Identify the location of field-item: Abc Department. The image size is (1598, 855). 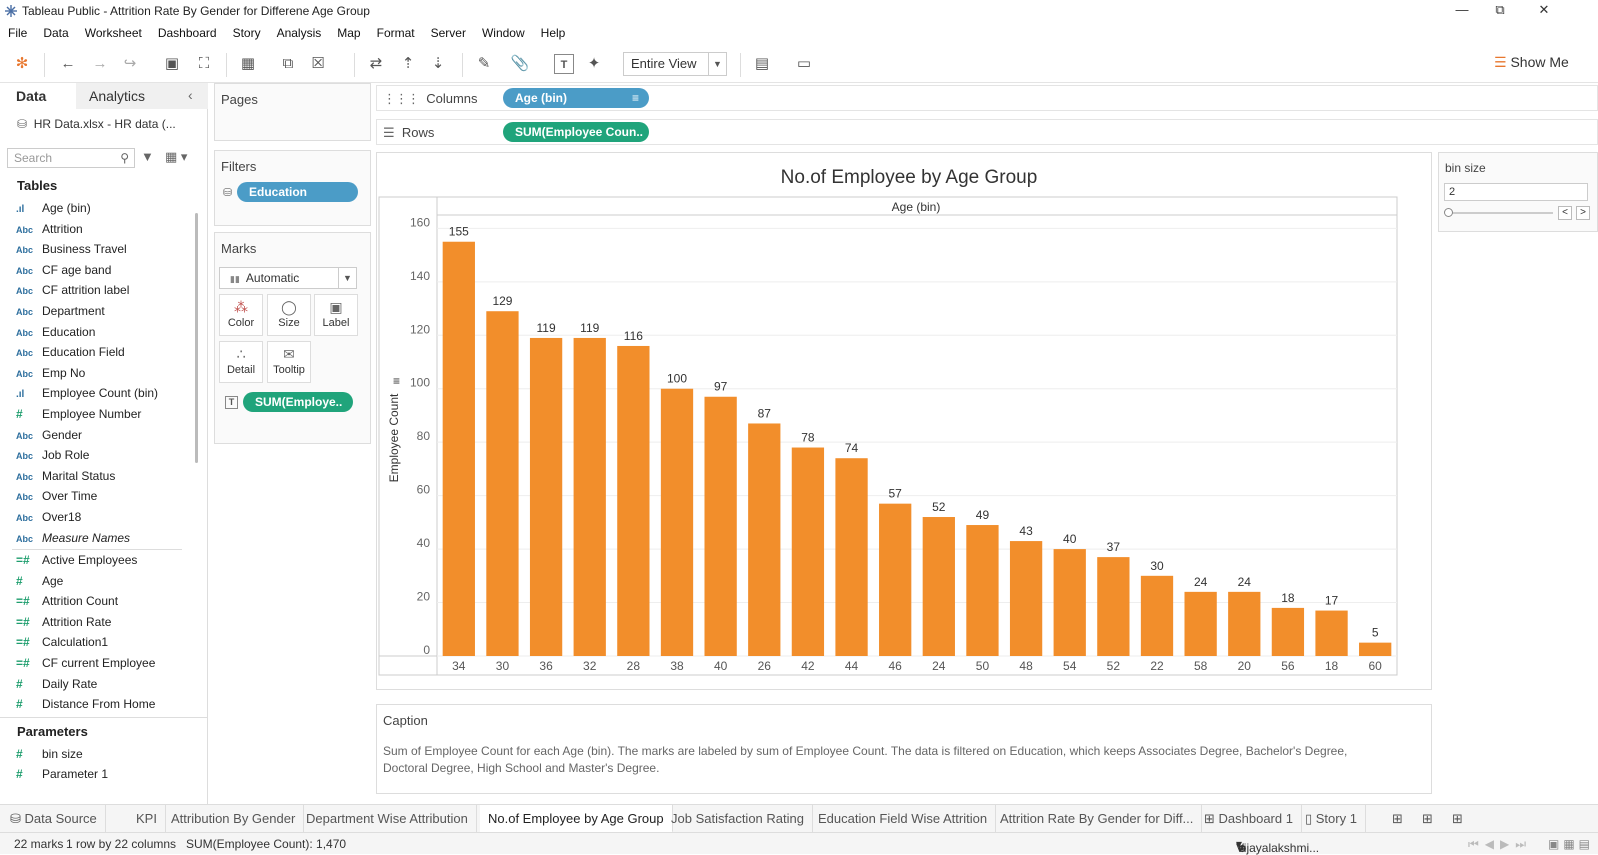
(60, 314).